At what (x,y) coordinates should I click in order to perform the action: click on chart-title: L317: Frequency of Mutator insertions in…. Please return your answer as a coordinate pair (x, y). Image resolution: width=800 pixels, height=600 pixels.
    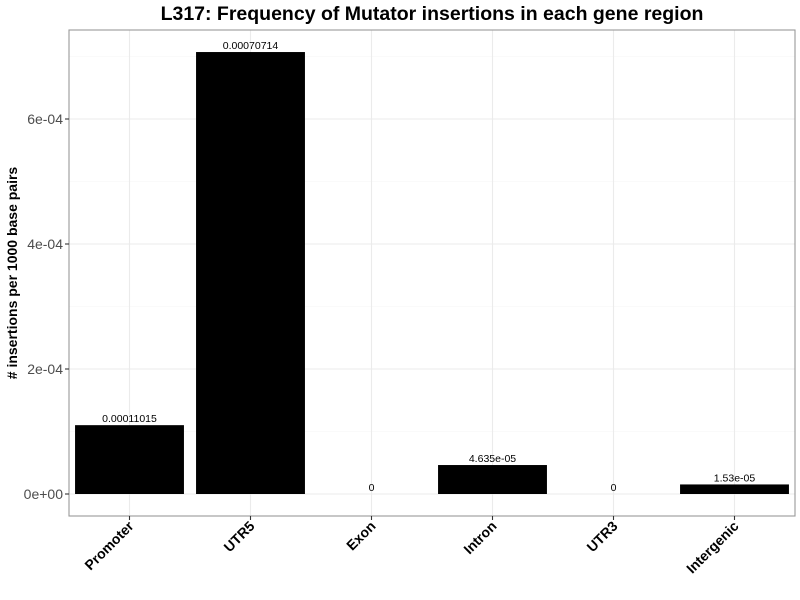
    Looking at the image, I should click on (432, 14).